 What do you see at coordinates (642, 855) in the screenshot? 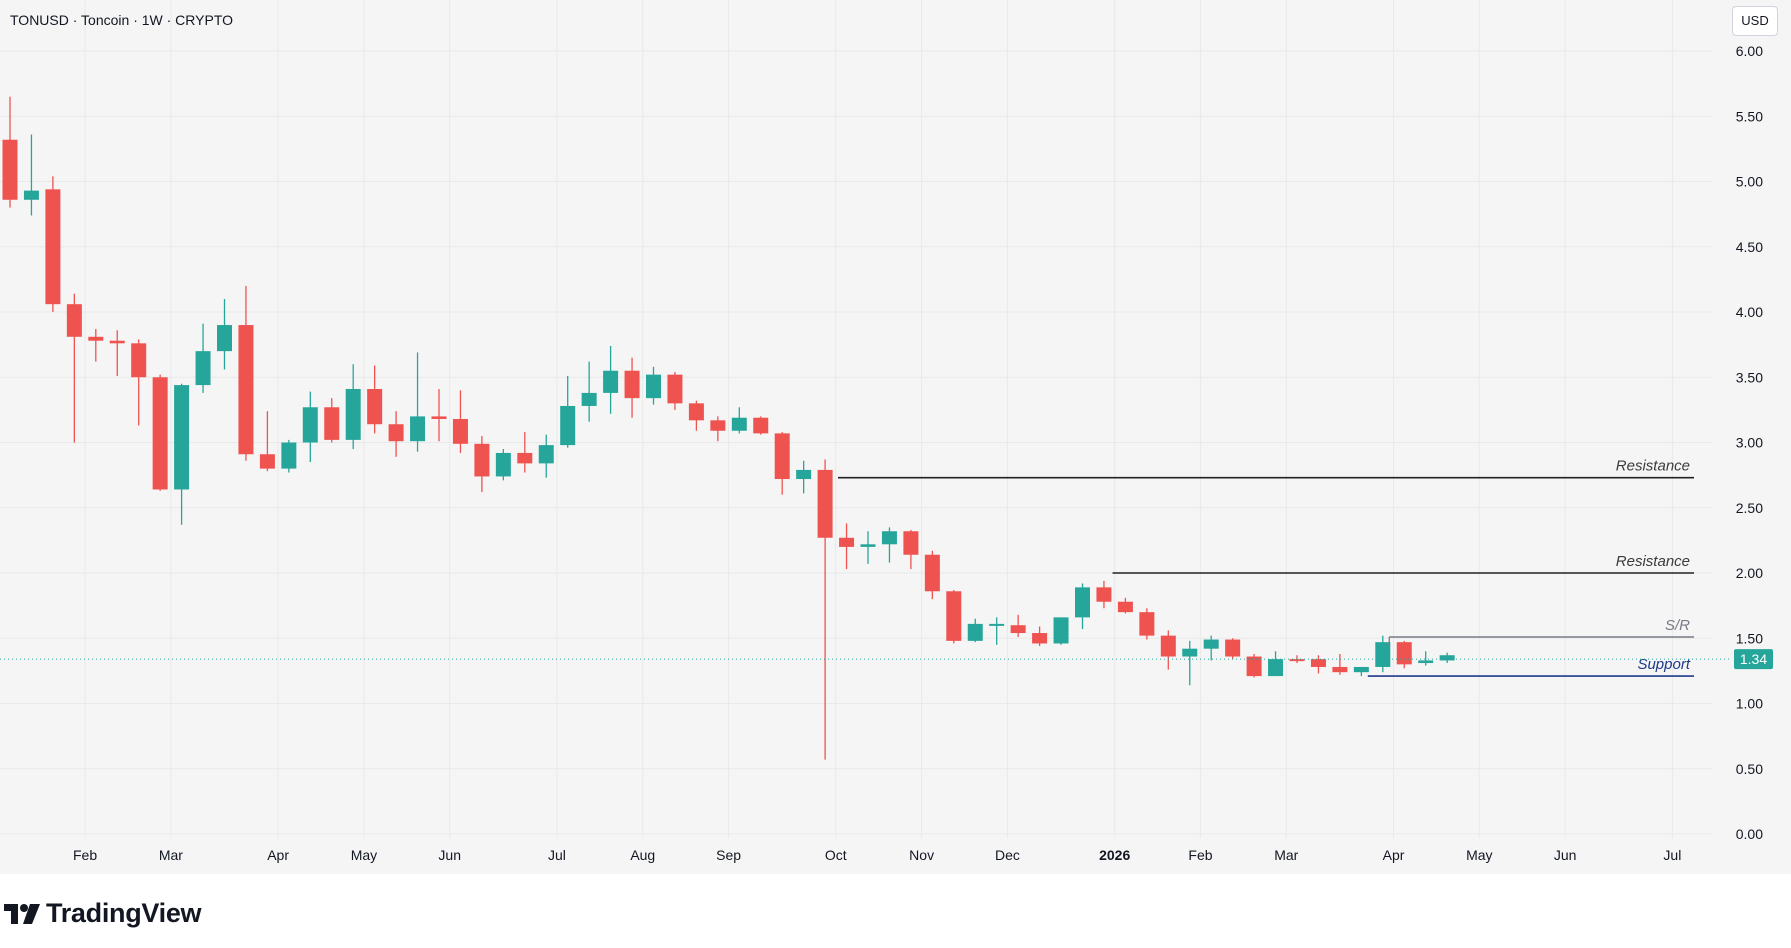
I see `x-tick-label: Aug` at bounding box center [642, 855].